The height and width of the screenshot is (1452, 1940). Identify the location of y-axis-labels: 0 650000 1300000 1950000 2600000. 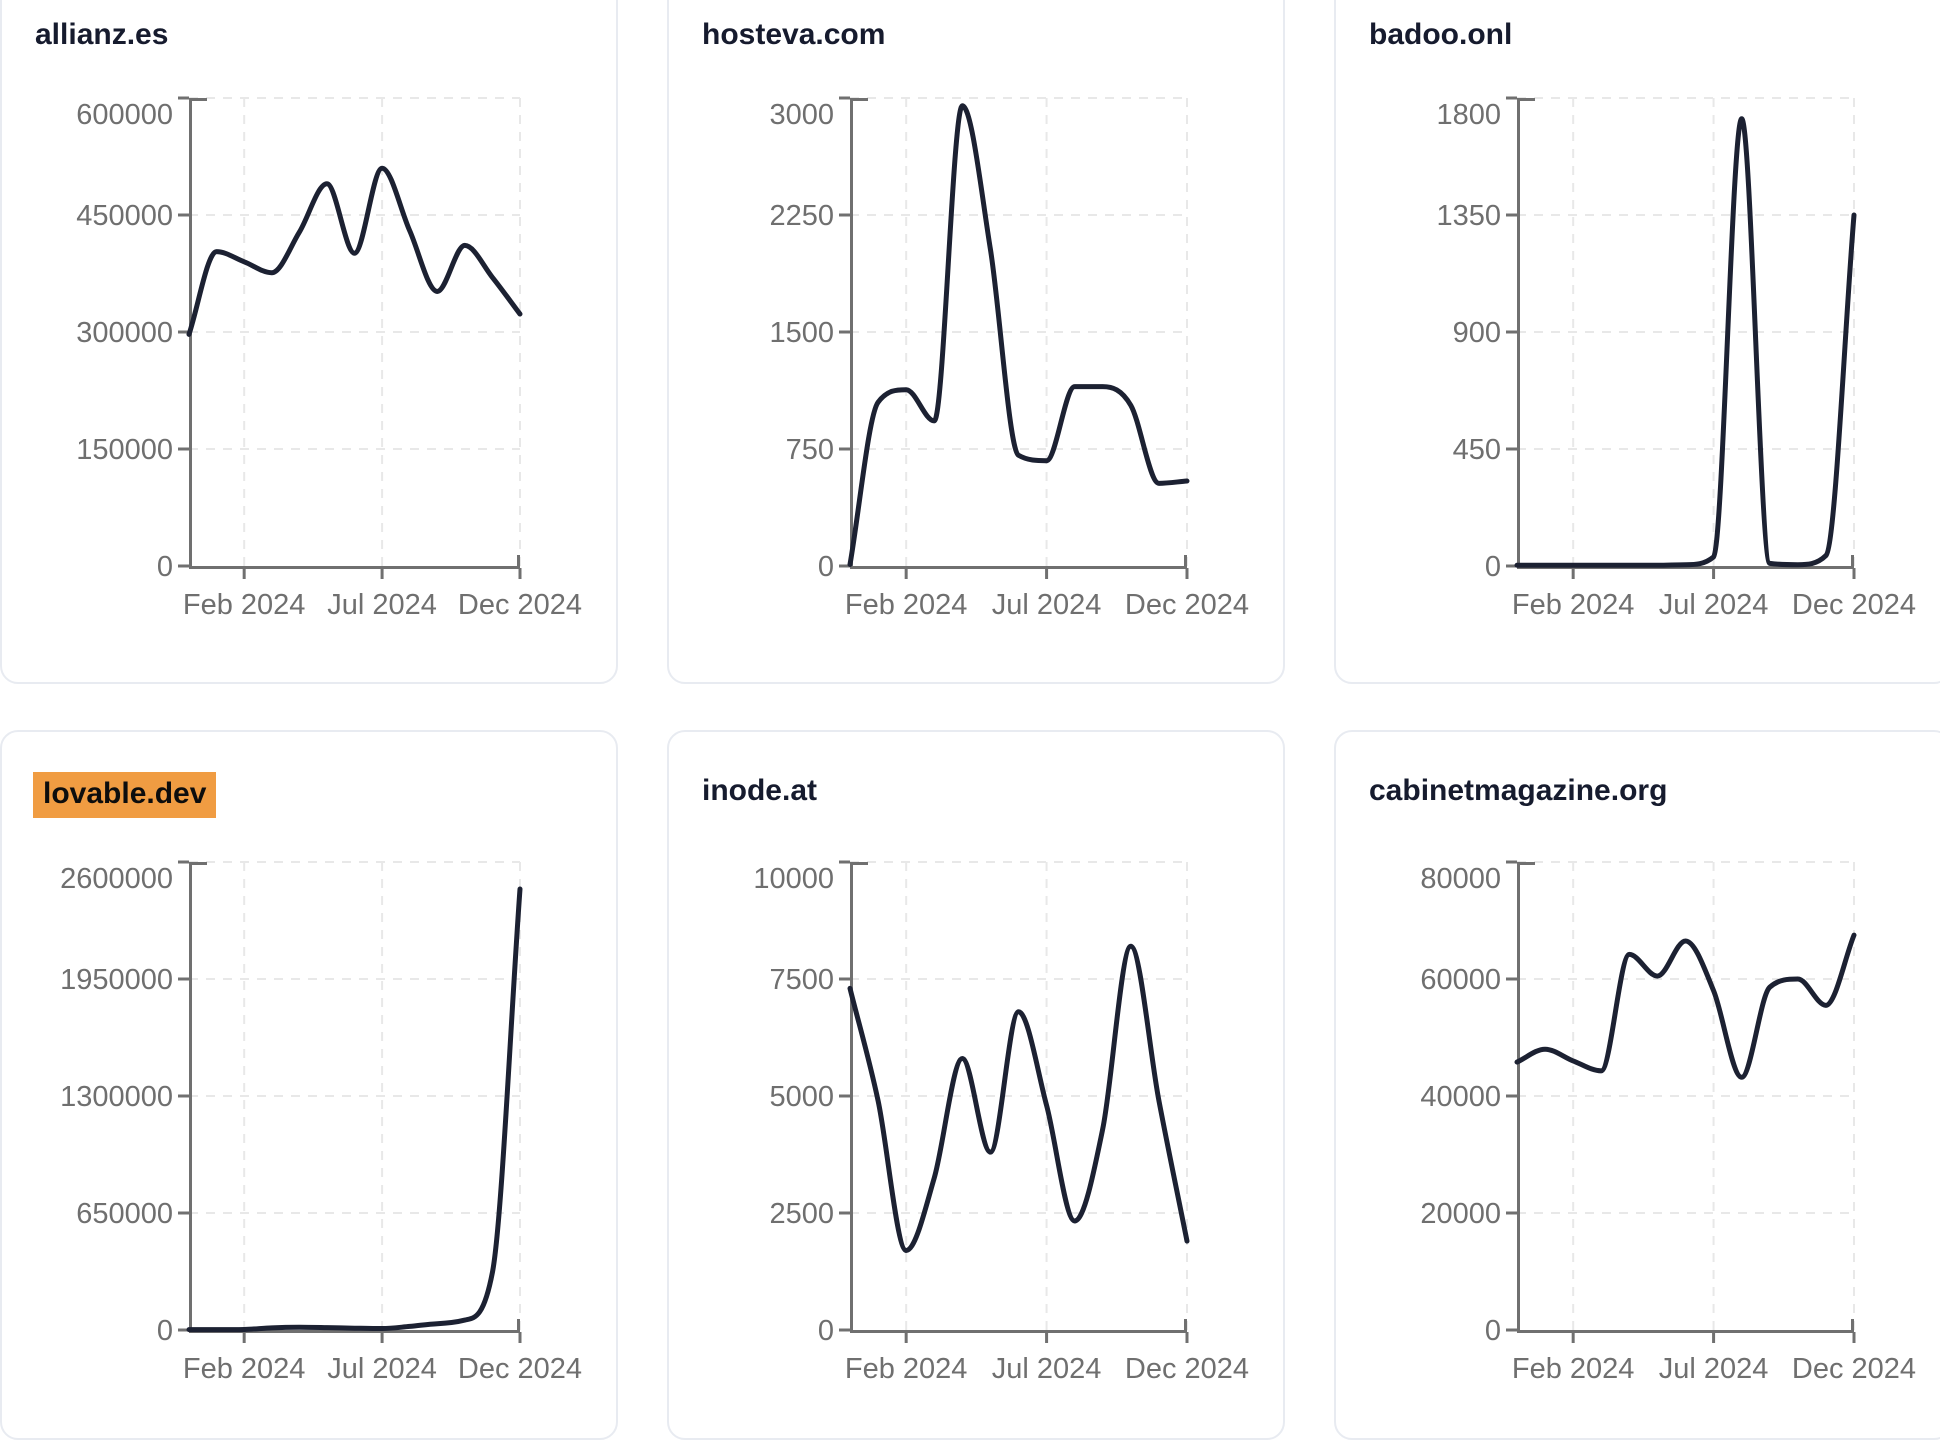
(116, 1105).